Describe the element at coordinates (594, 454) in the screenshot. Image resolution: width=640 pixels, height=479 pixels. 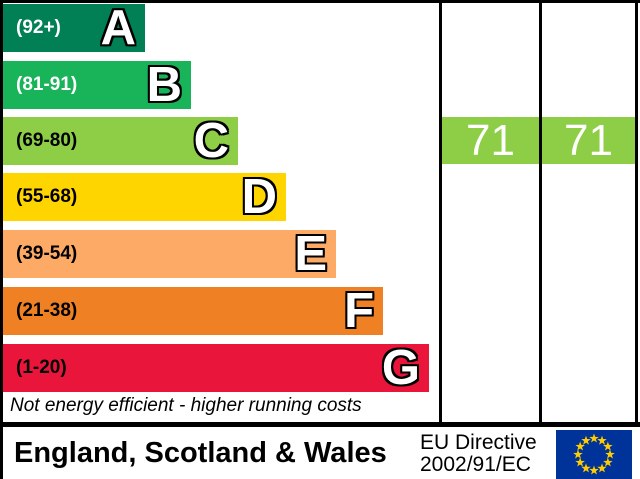
I see `eu-flag-icon` at that location.